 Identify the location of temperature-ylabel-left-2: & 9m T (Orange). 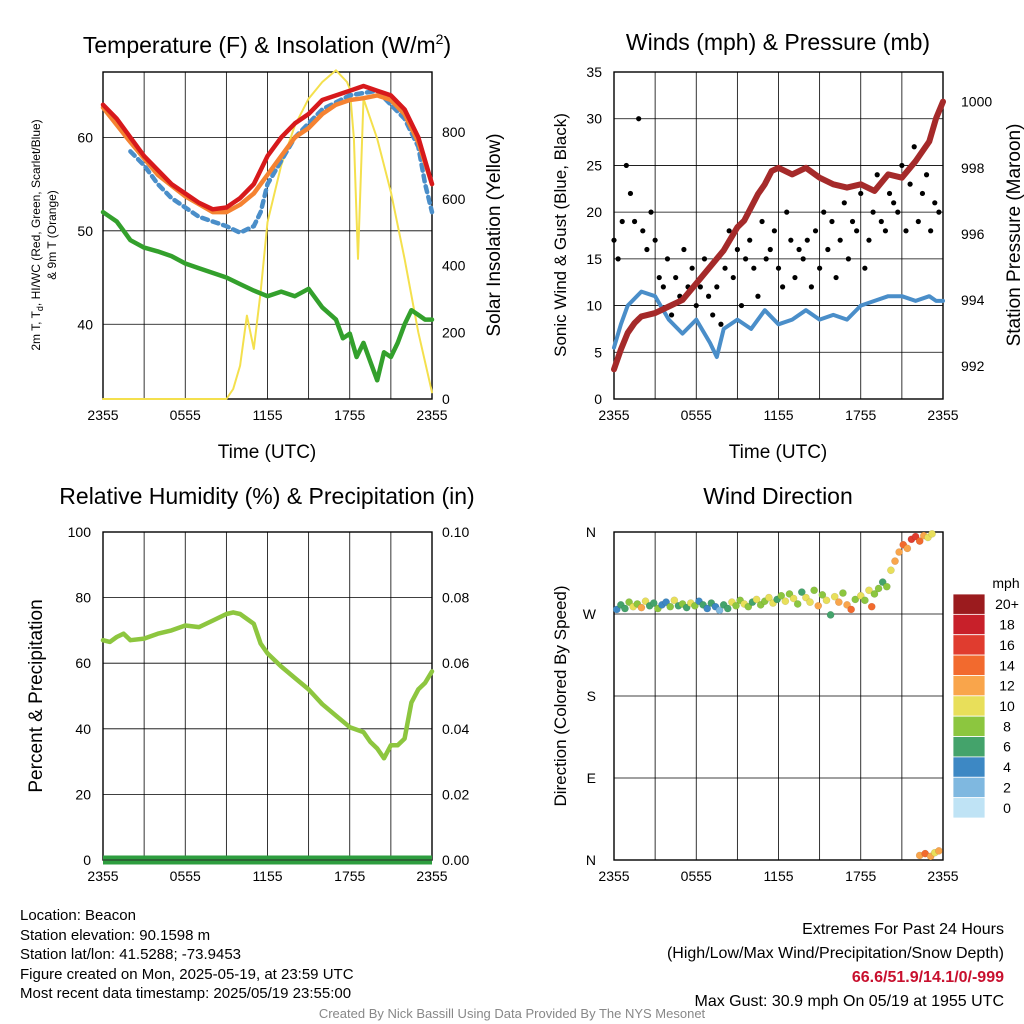
(52, 235).